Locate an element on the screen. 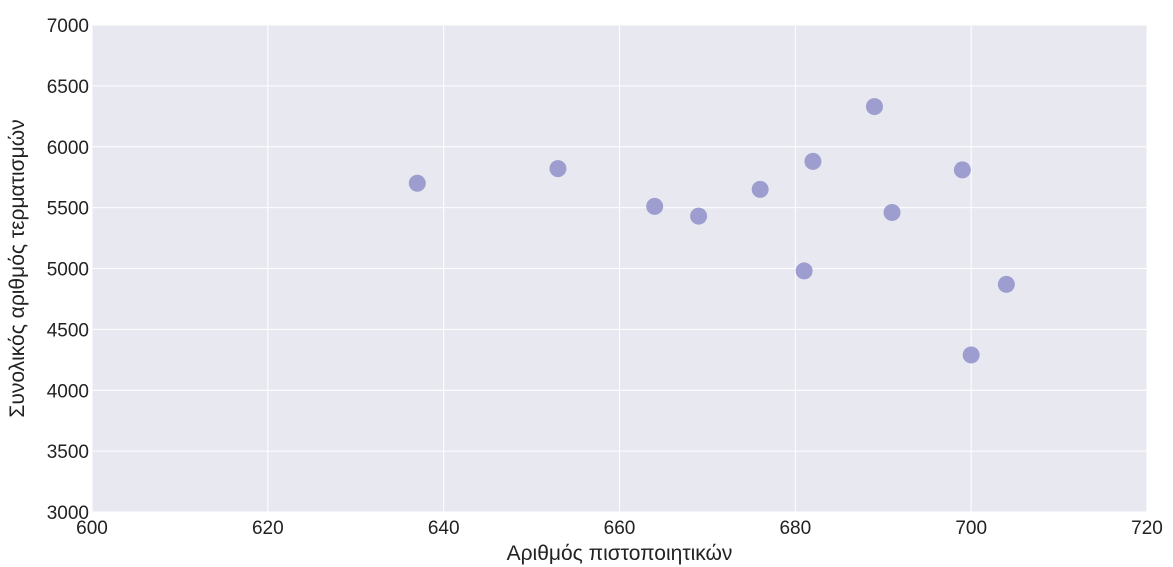 This screenshot has height=567, width=1173. x-tick-label: 600 is located at coordinates (92, 528).